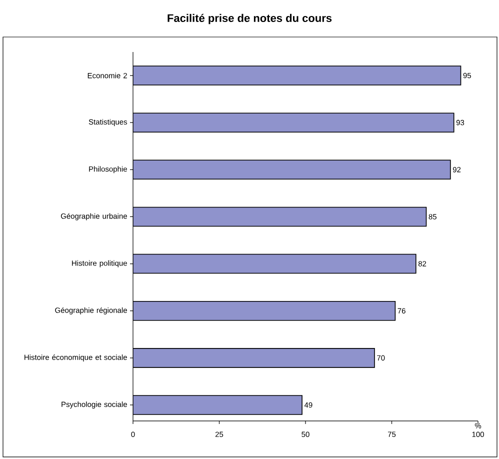  Describe the element at coordinates (250, 19) in the screenshot. I see `chart-title: Facilité prise de notes du cours` at that location.